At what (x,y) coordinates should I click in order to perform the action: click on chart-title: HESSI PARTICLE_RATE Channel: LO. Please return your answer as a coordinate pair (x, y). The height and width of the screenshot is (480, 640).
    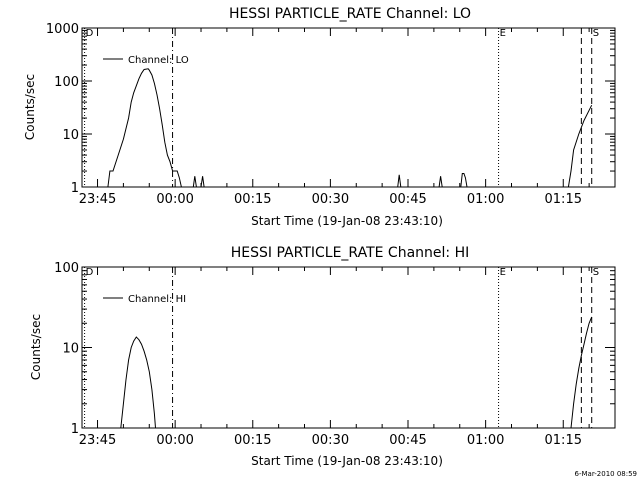
    Looking at the image, I should click on (350, 14).